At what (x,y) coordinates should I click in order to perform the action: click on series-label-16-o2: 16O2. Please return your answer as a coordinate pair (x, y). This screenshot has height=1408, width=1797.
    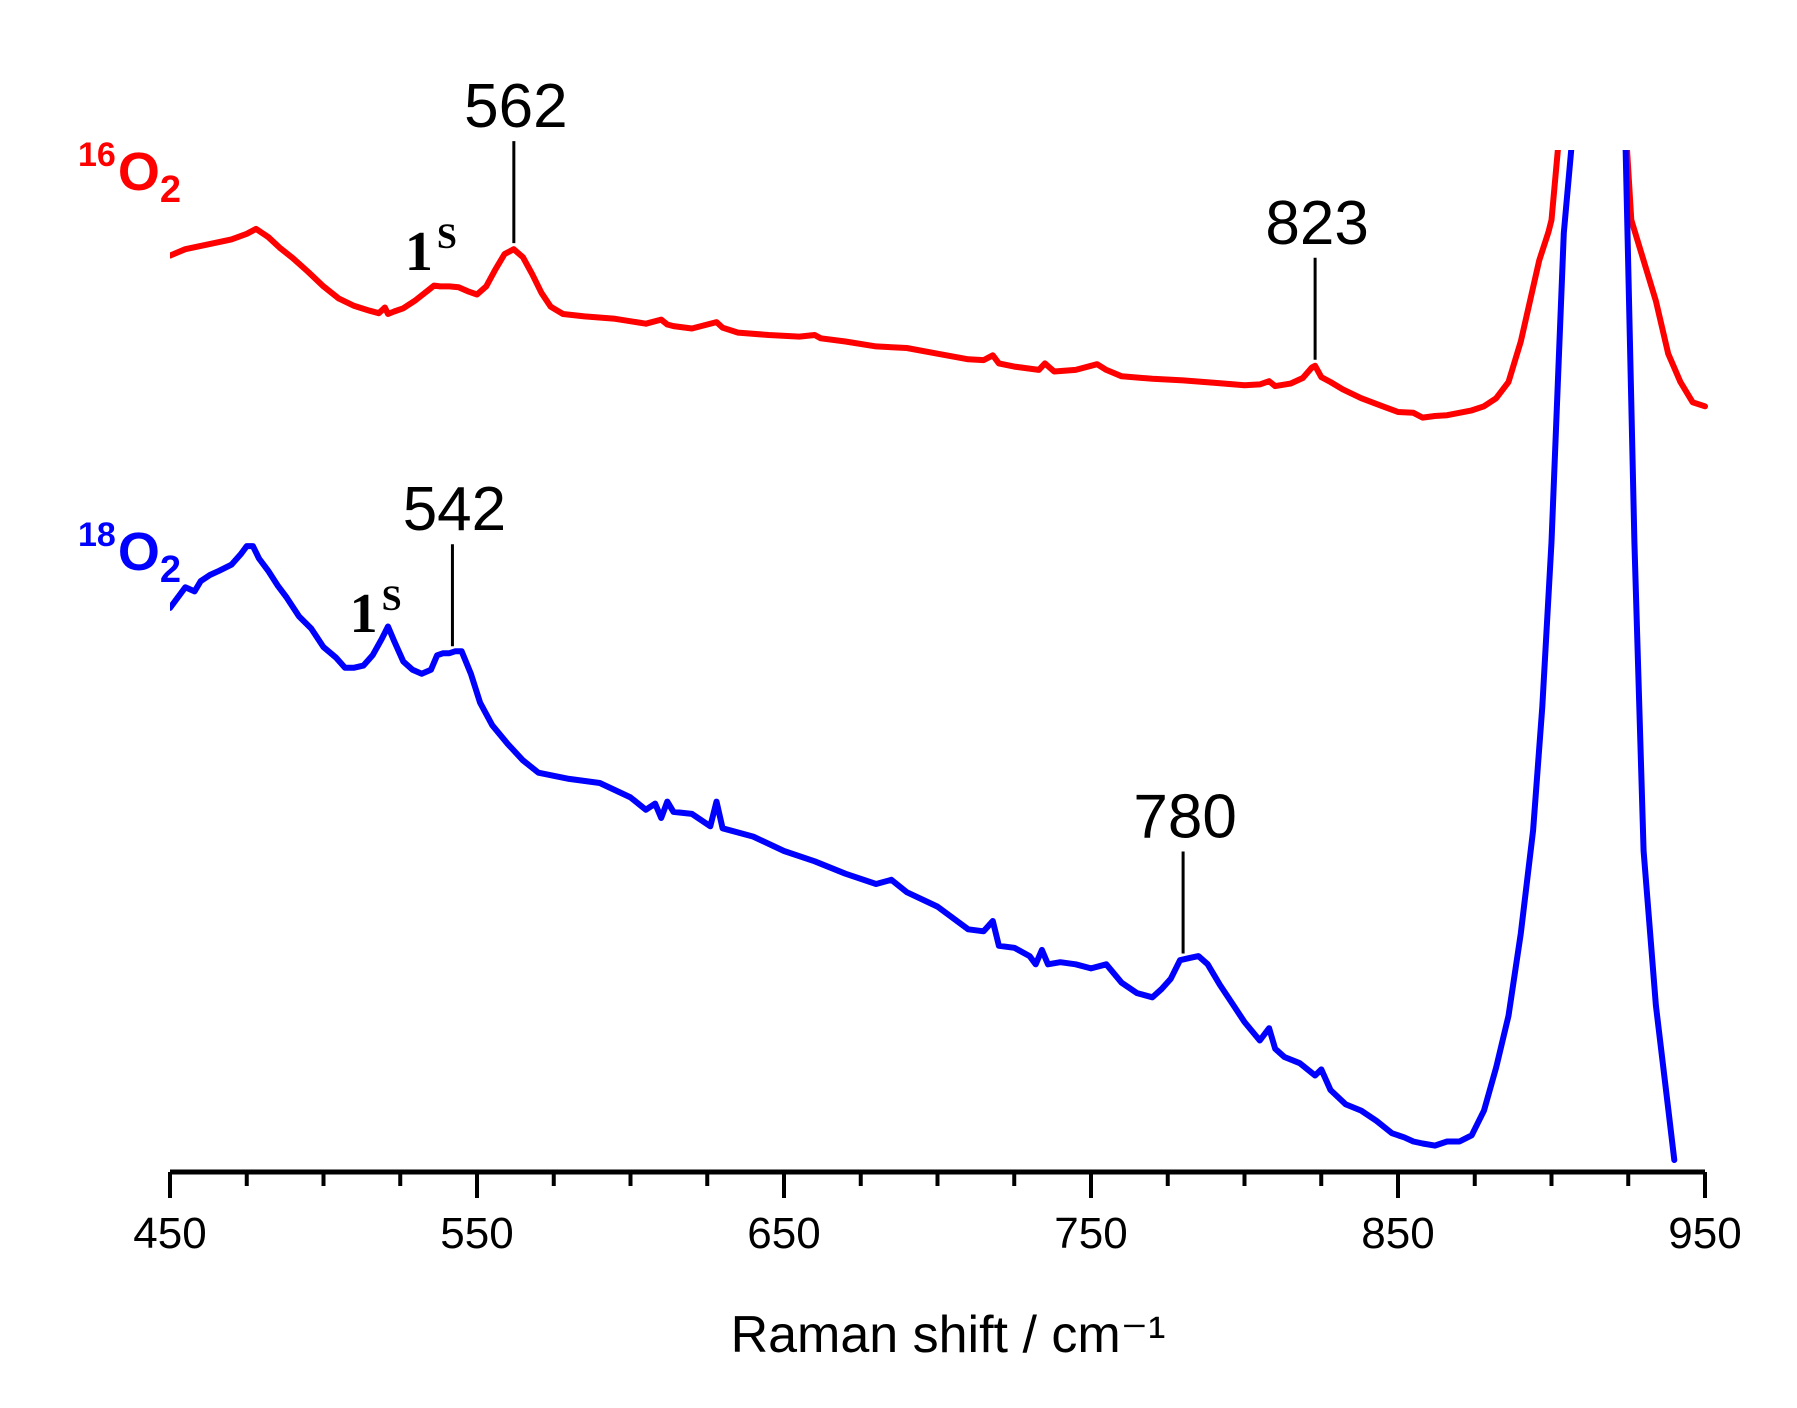
    Looking at the image, I should click on (129, 173).